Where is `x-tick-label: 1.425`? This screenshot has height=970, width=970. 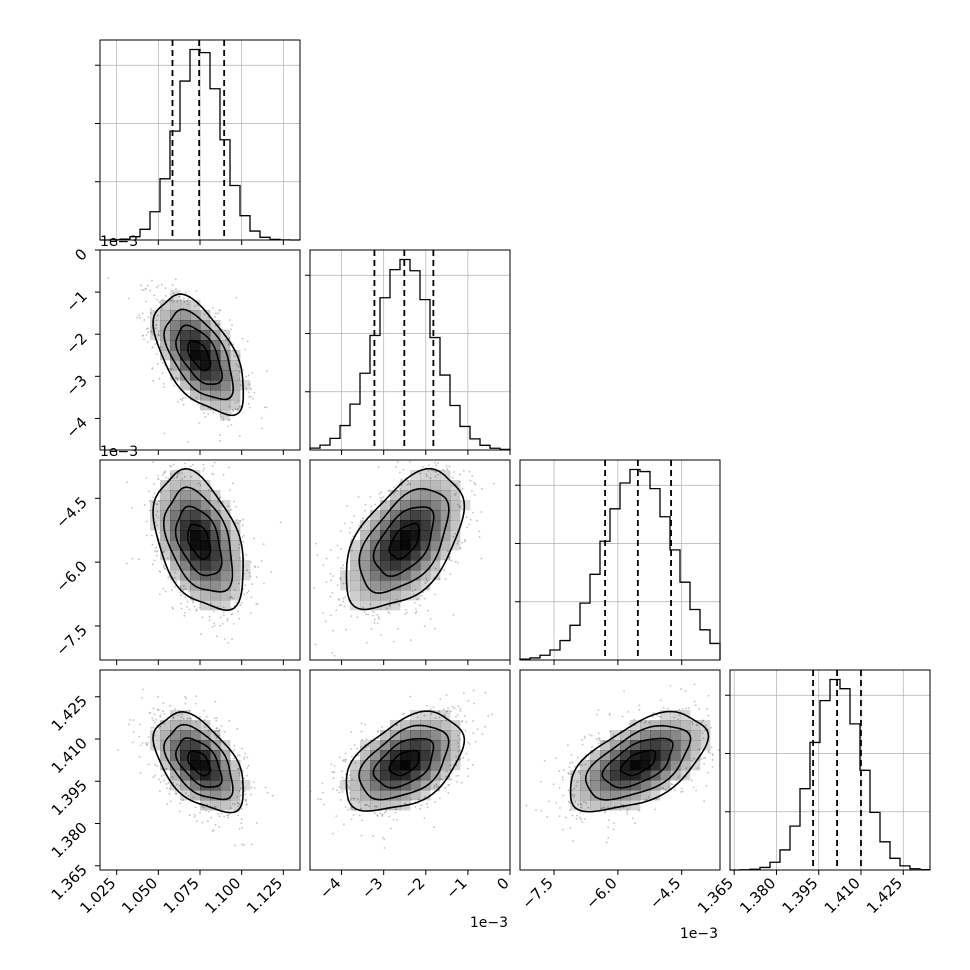
x-tick-label: 1.425 is located at coordinates (884, 895).